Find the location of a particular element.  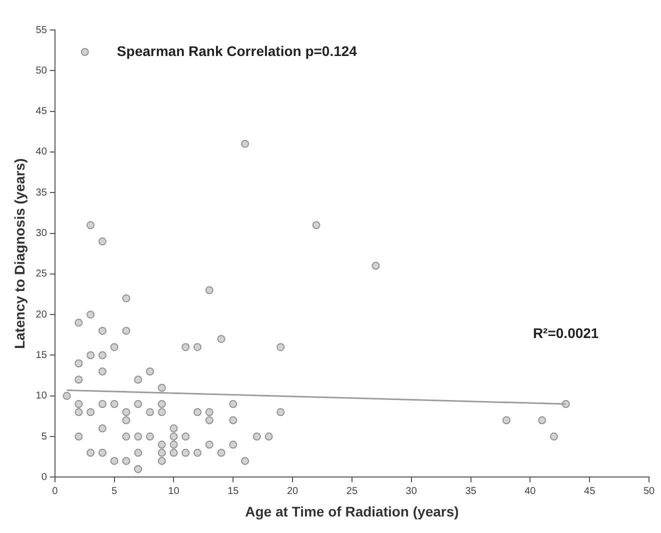

x-tick-label: 35 is located at coordinates (471, 491).